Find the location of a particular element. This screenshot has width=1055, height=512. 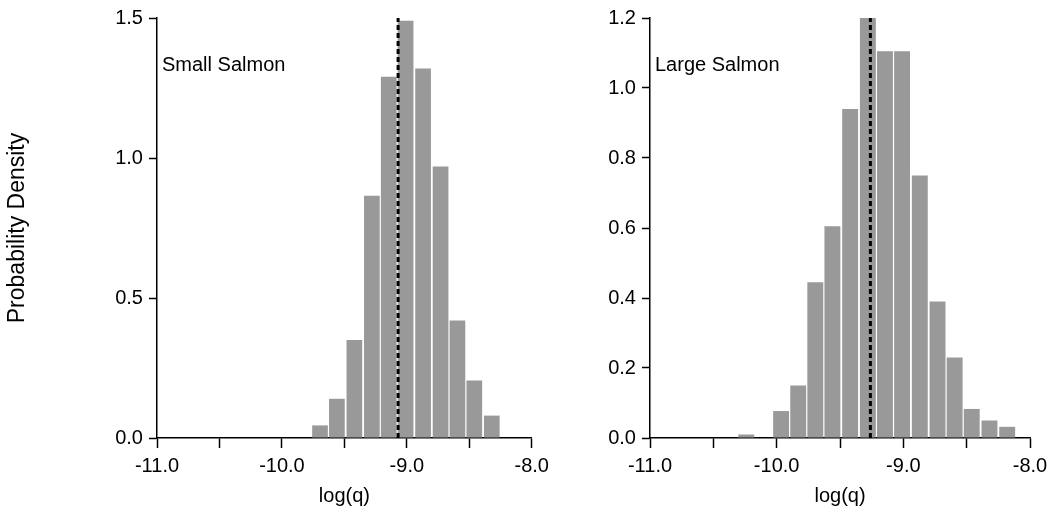

annotation: Large Salmon is located at coordinates (717, 63).